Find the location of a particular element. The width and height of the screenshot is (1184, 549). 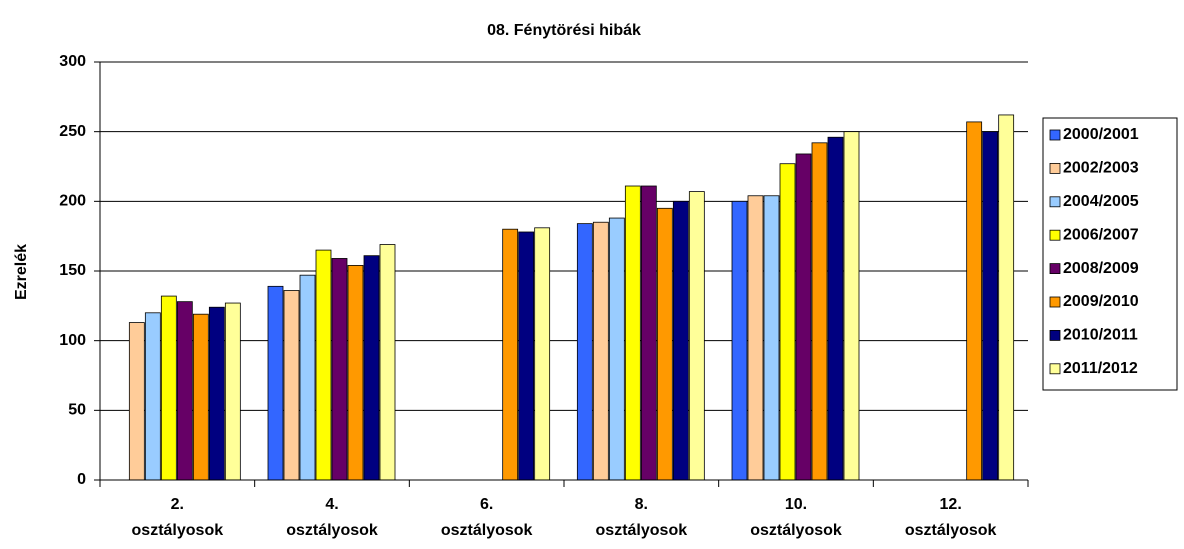

y-tick-label: 300 is located at coordinates (72, 61).